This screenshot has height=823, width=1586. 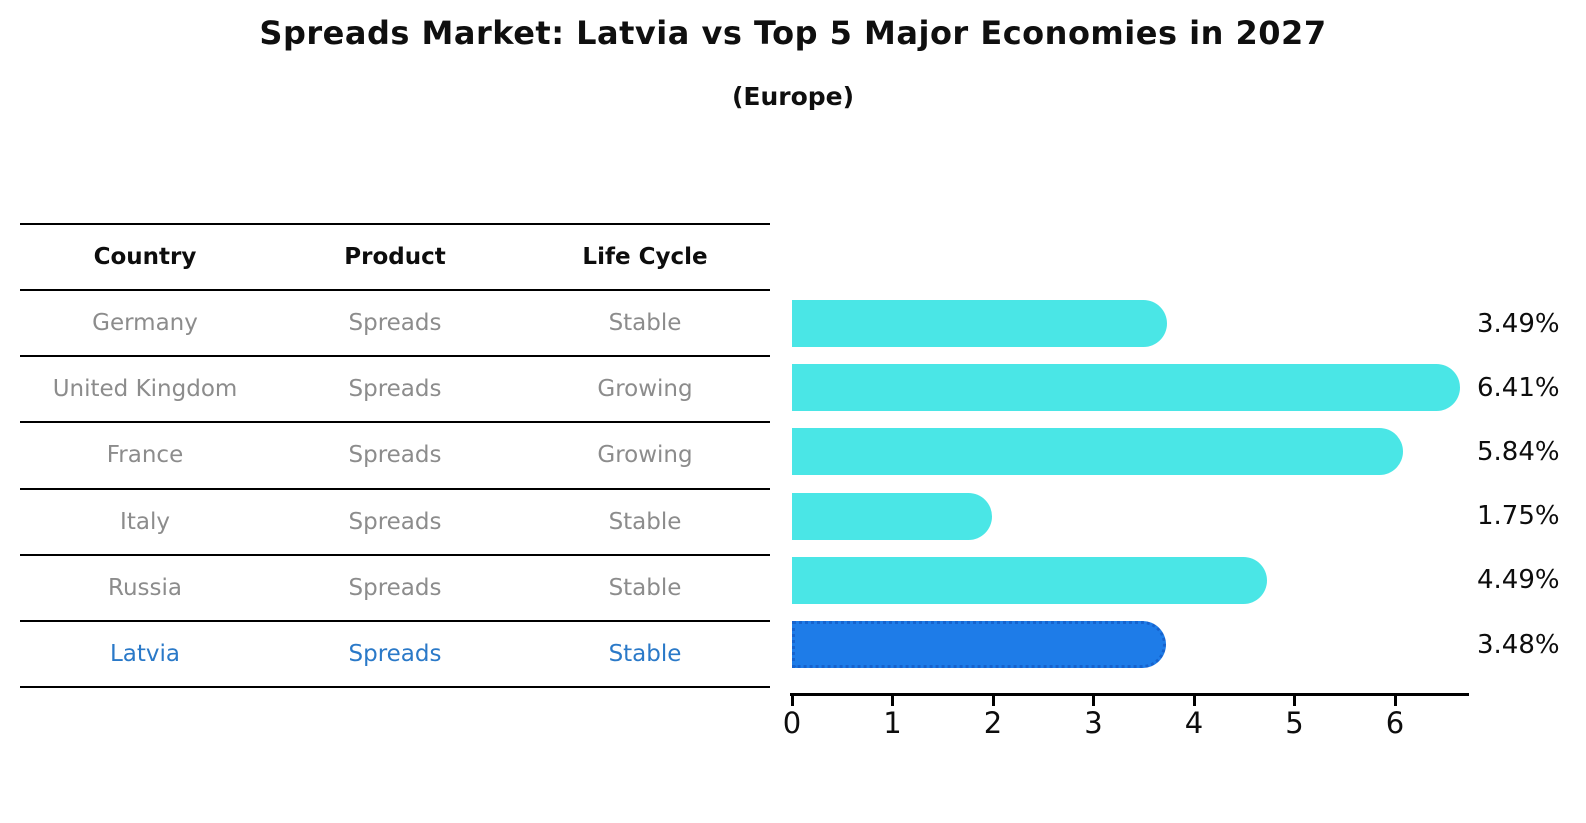 I want to click on x-tick-label-4: 4, so click(x=1194, y=723).